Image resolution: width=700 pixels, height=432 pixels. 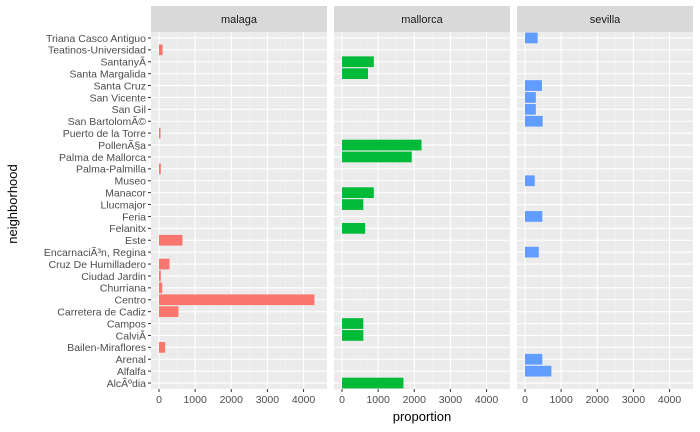 I want to click on bar-sevilla-arenal, so click(x=534, y=359).